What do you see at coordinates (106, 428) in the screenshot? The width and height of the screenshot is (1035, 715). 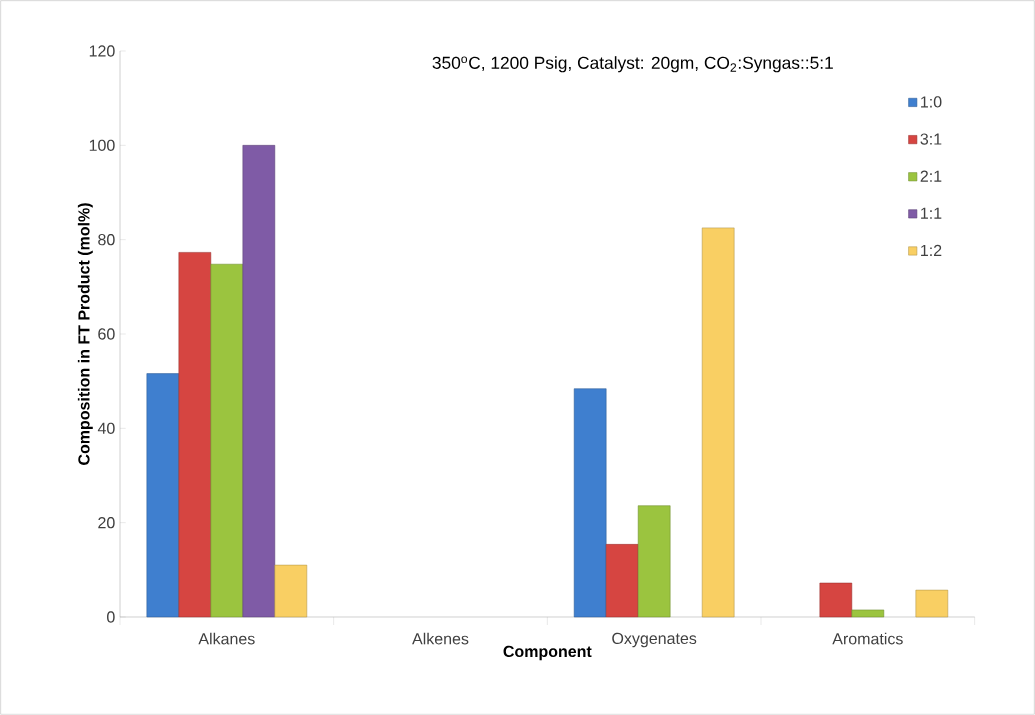 I see `y-tick-label: 40` at bounding box center [106, 428].